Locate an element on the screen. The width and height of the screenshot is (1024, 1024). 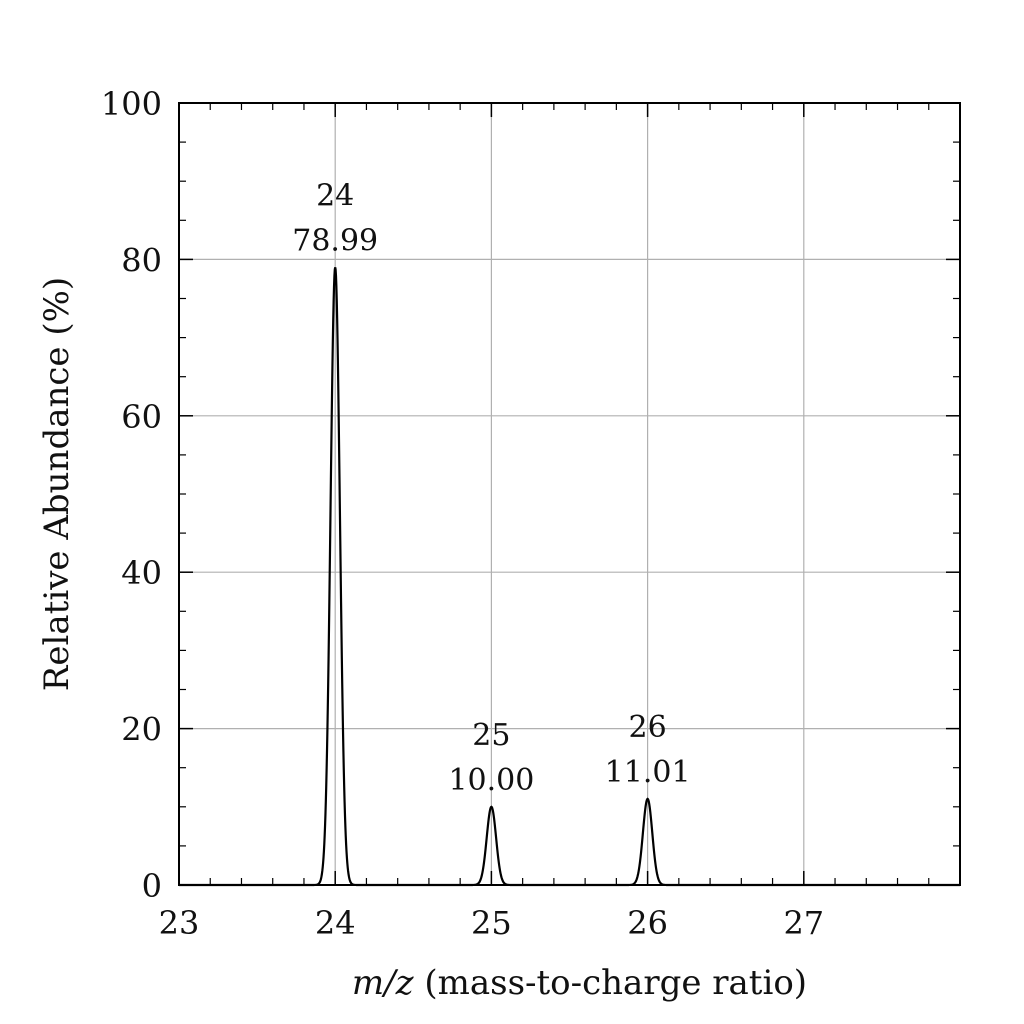
peak-mass-label: 26 is located at coordinates (648, 727).